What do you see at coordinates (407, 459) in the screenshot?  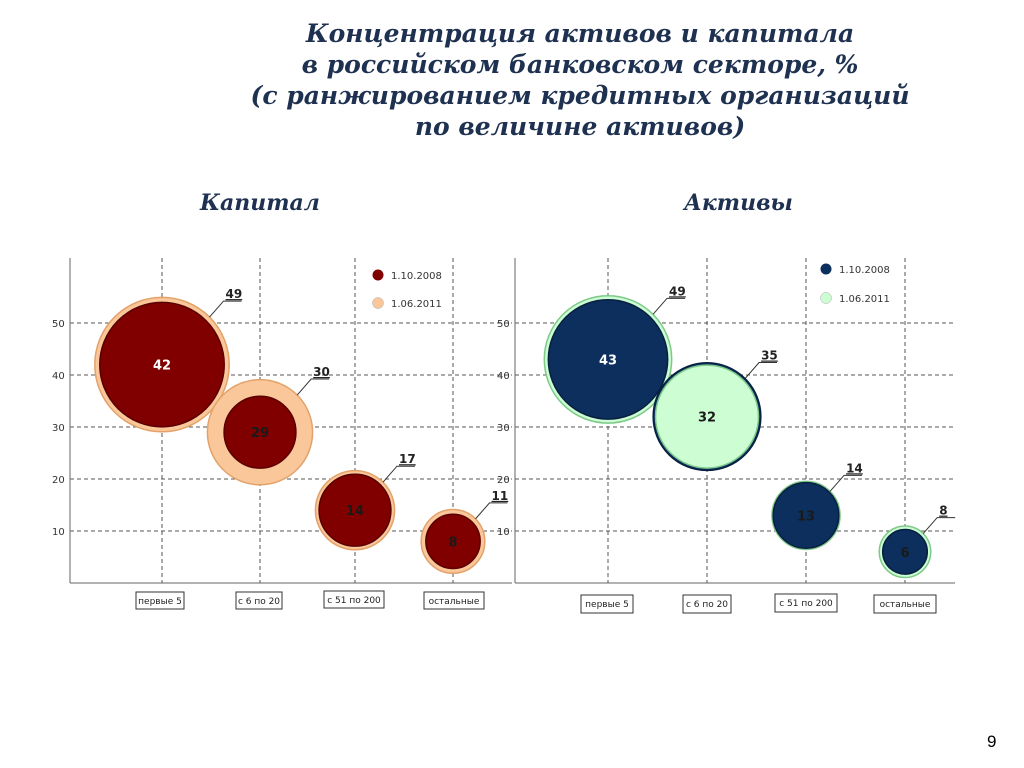 I see `bubble-outer-label: 17` at bounding box center [407, 459].